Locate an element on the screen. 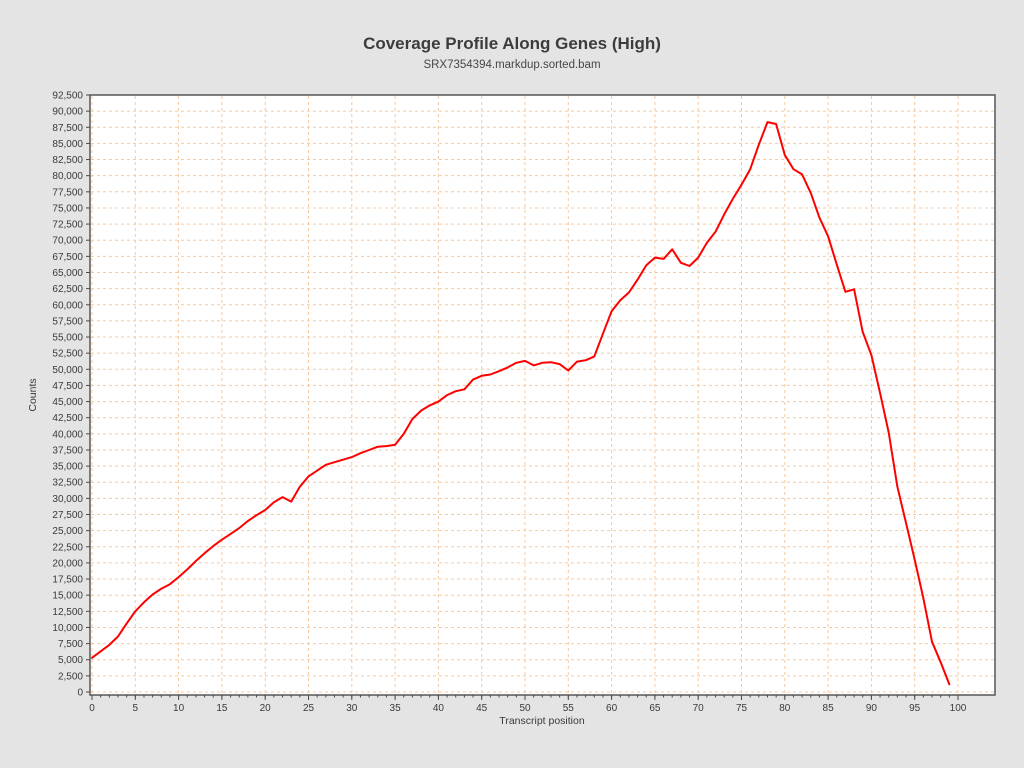 The width and height of the screenshot is (1024, 768). y-tick-label: 90,000 is located at coordinates (67, 112).